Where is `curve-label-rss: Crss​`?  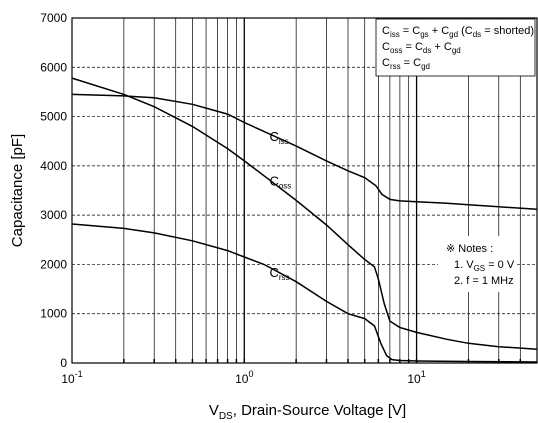 curve-label-rss: Crss​ is located at coordinates (279, 273).